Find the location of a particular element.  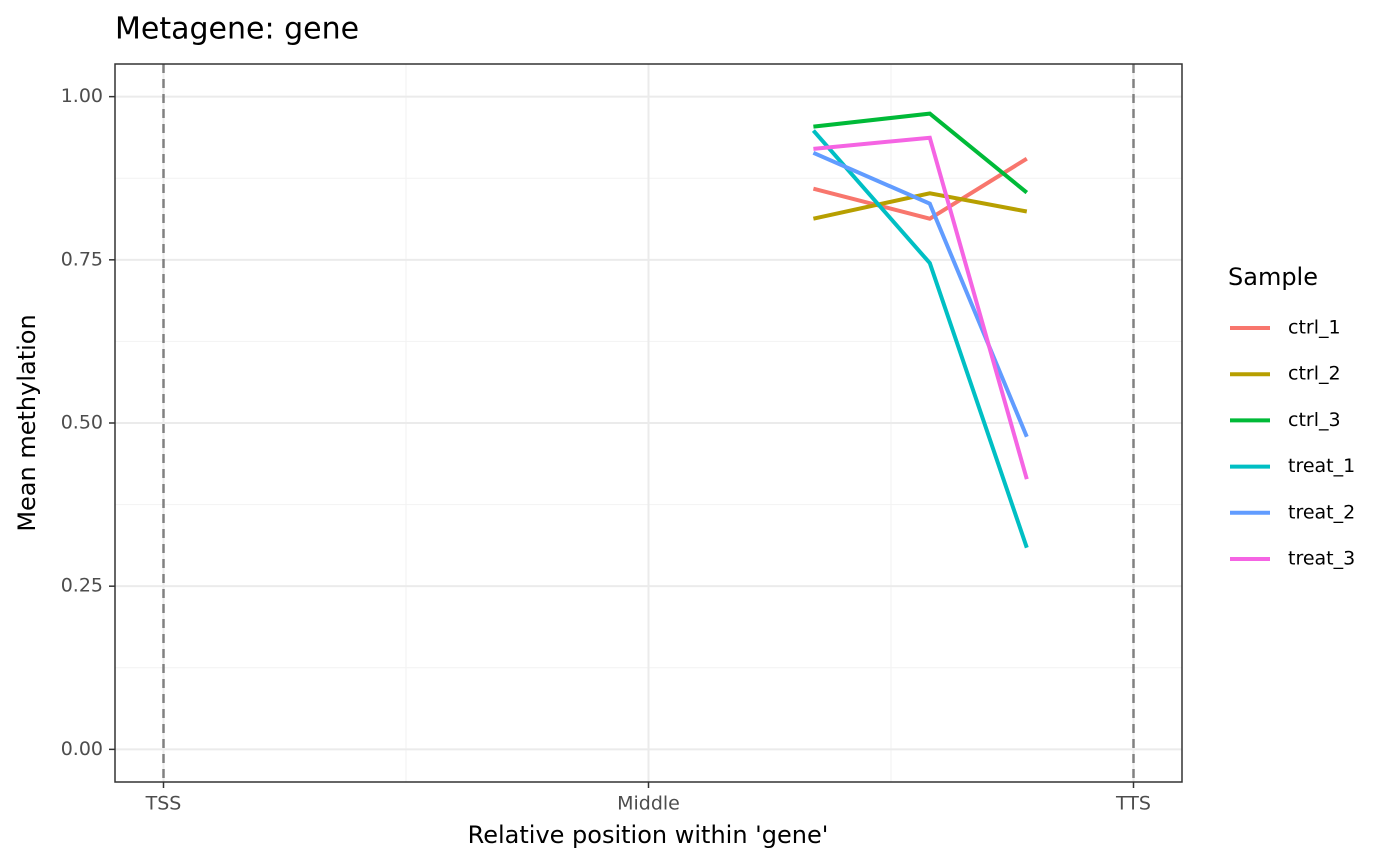

y-tick-label: 0.50 is located at coordinates (82, 423).